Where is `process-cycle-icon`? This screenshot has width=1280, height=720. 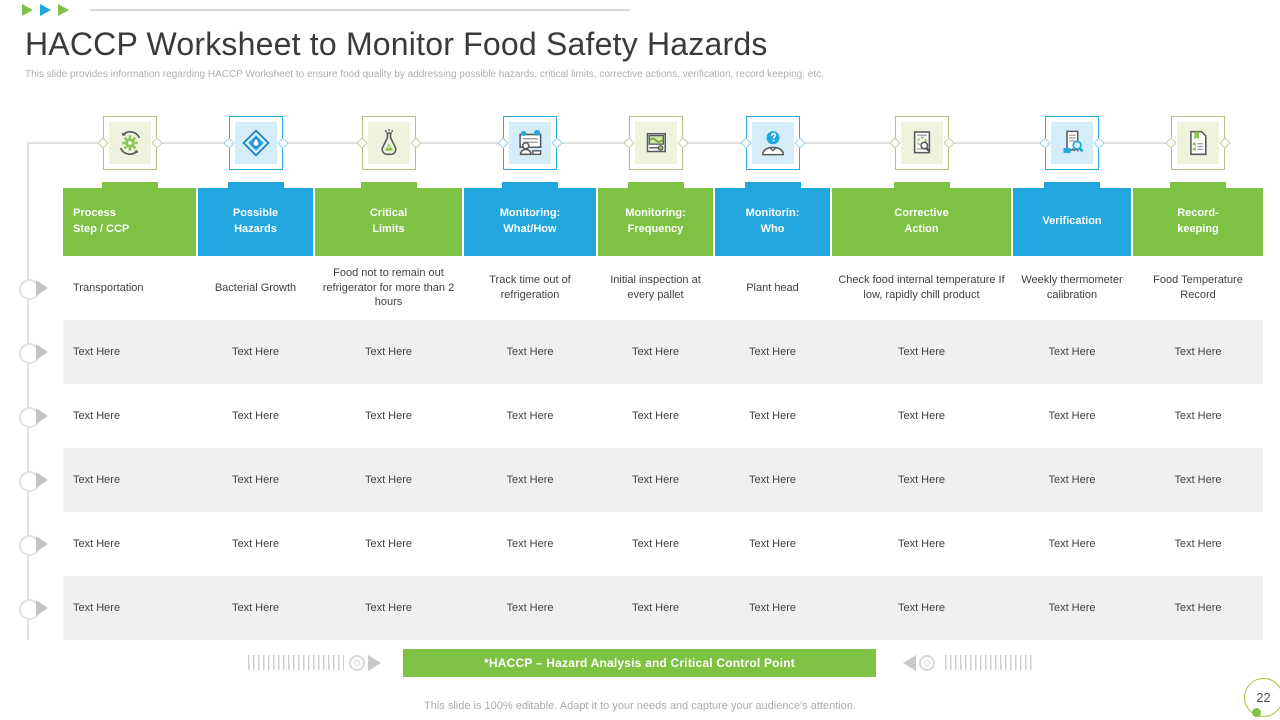
process-cycle-icon is located at coordinates (130, 143).